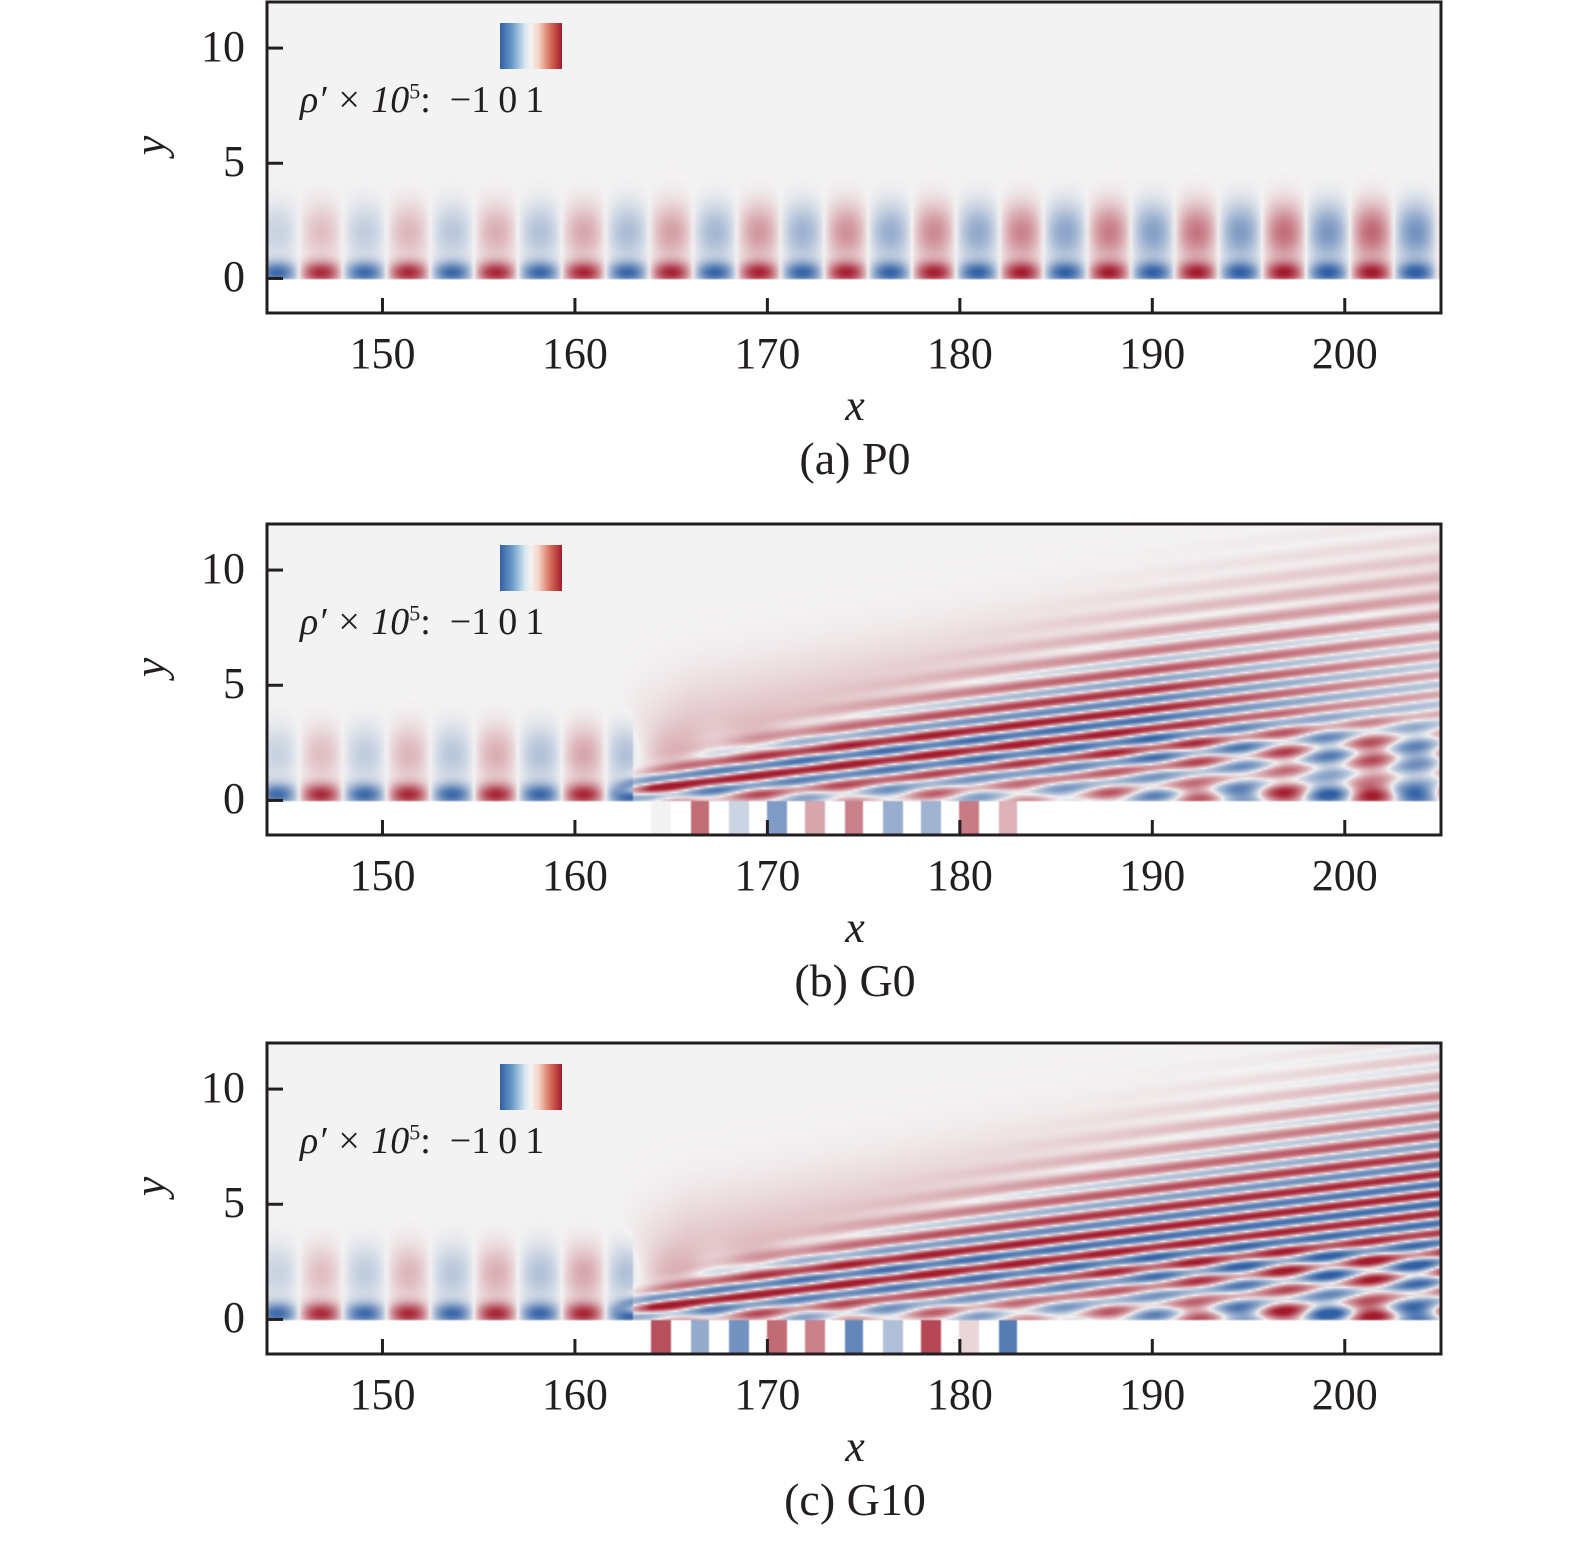 This screenshot has width=1575, height=1561. Describe the element at coordinates (855, 1499) in the screenshot. I see `panel-caption: (c) G10` at that location.